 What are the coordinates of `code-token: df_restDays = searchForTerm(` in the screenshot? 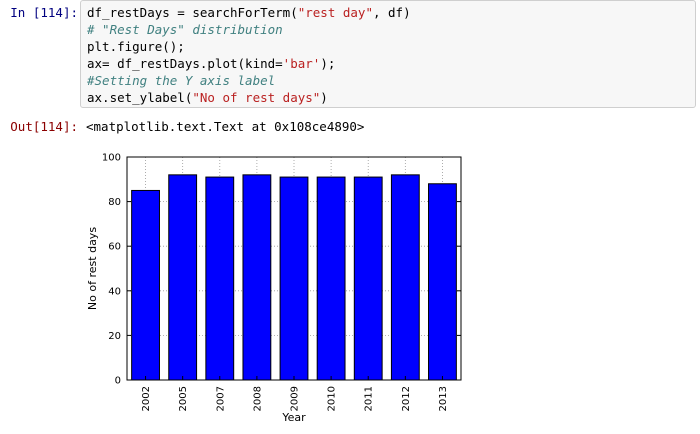 It's located at (192, 12).